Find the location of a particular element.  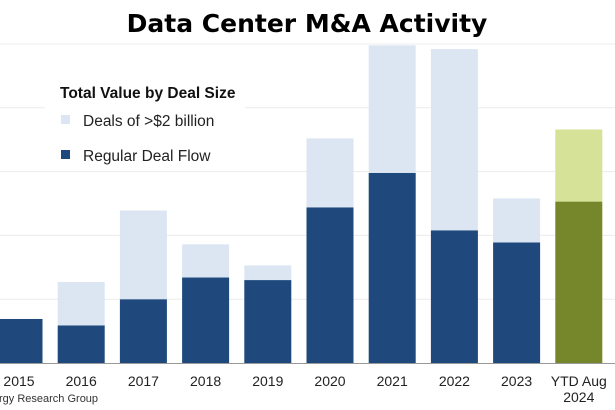

bar-regular-2020 is located at coordinates (330, 285).